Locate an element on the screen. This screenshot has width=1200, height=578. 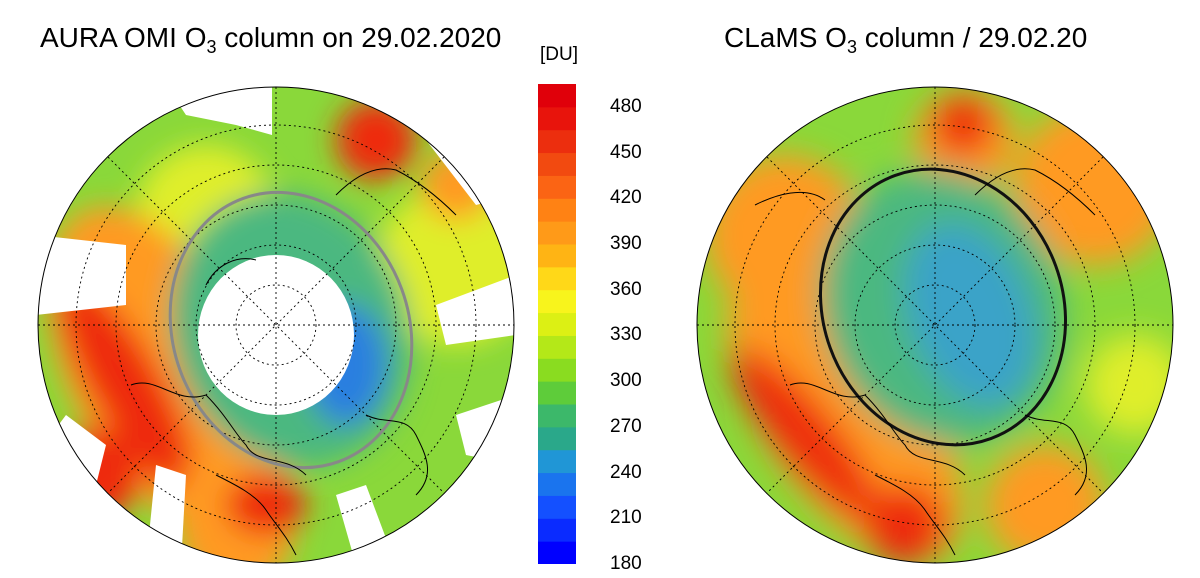
colorbar-tick-label: 360 is located at coordinates (626, 289).